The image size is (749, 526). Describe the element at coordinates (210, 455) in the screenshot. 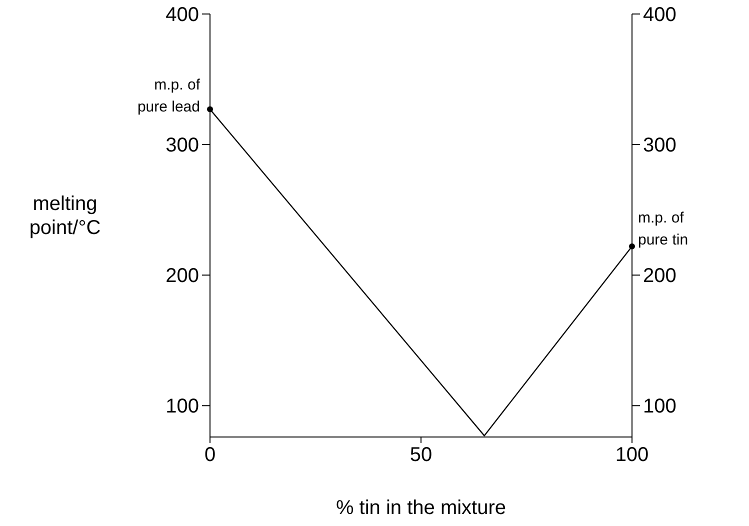

I see `x-tick-label: 0` at that location.